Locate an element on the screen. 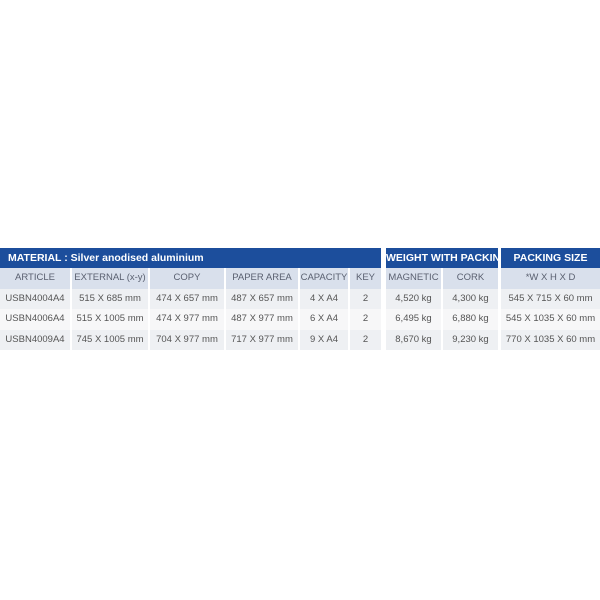 The image size is (600, 600). table-cell: 4,520 kg is located at coordinates (414, 298).